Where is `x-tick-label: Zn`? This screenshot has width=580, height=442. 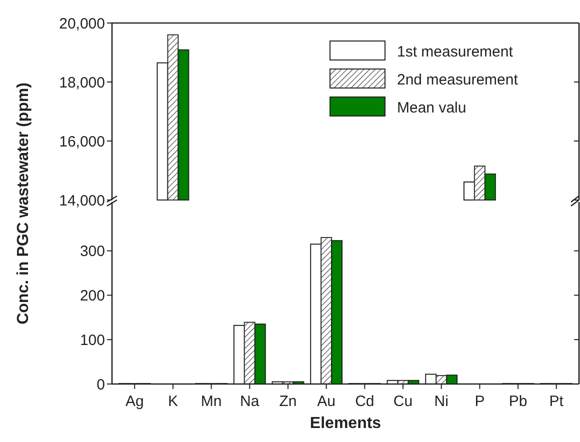
x-tick-label: Zn is located at coordinates (288, 401).